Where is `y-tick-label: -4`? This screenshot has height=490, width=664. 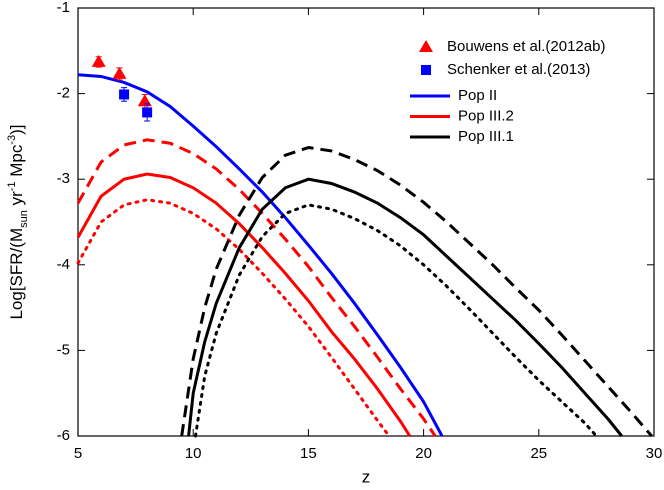 y-tick-label: -4 is located at coordinates (63, 264).